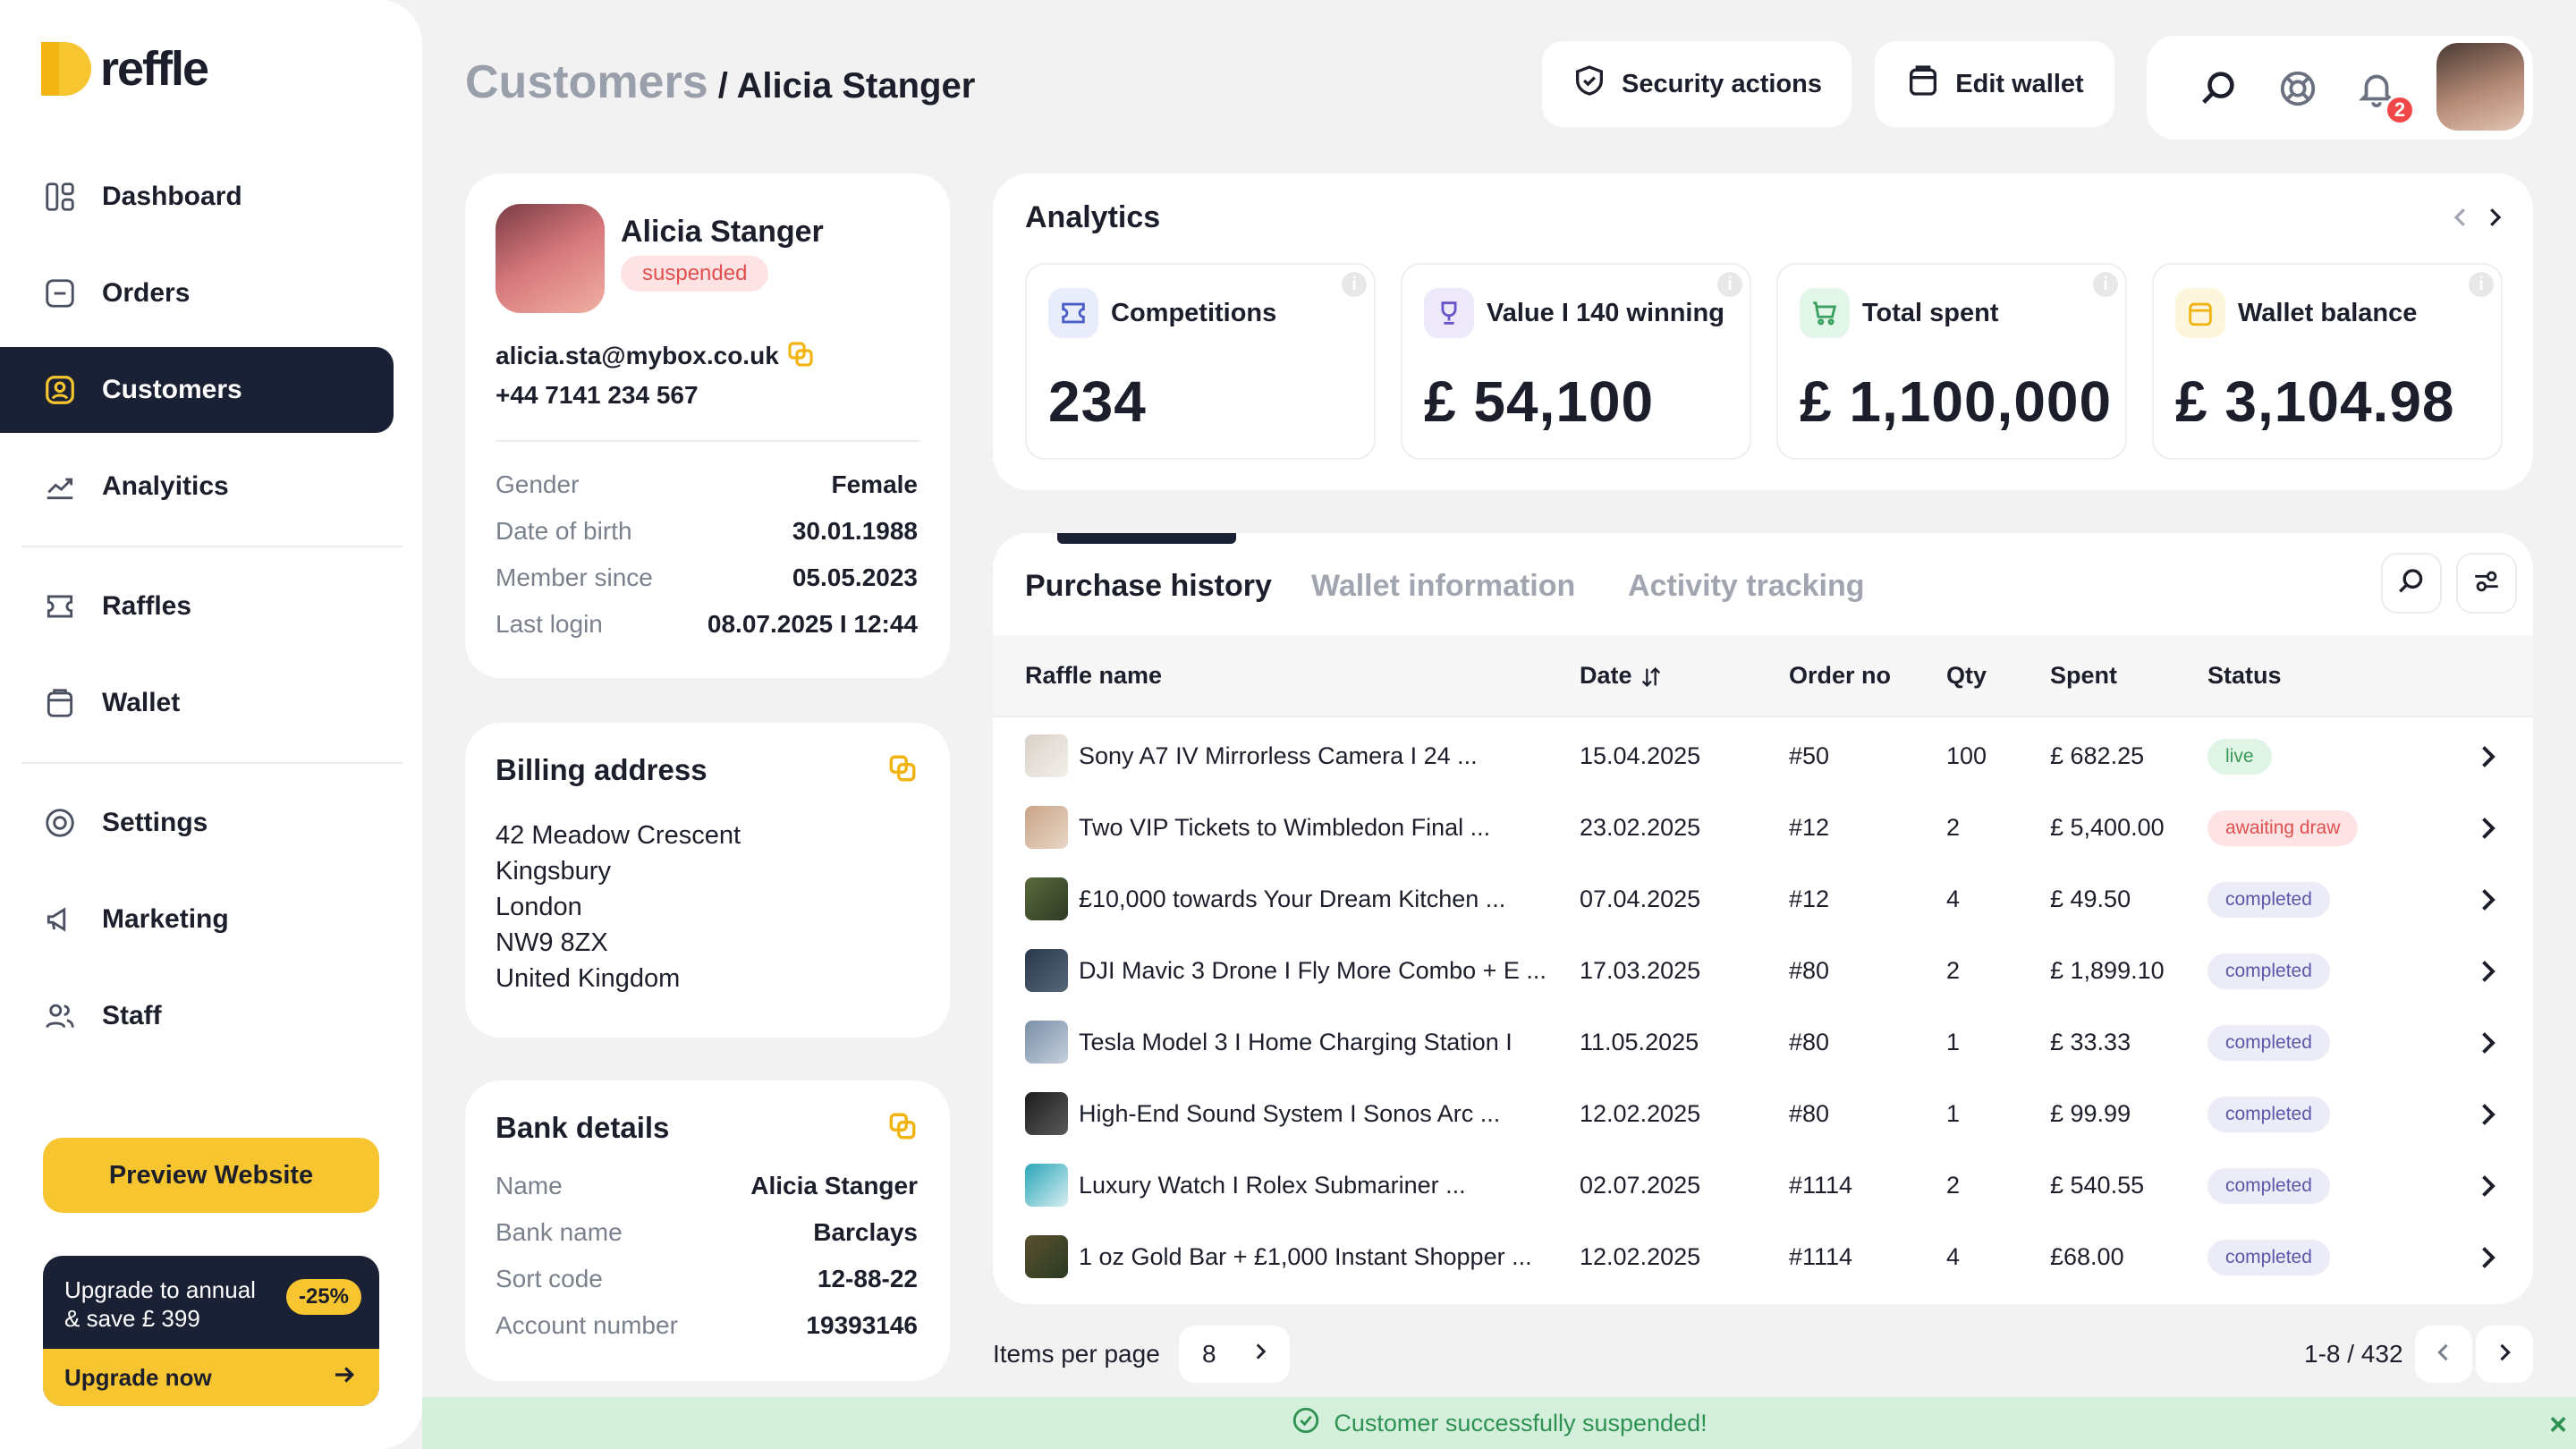 The width and height of the screenshot is (2576, 1449). I want to click on breadcrumb: Customers / Alicia Stanger, so click(720, 82).